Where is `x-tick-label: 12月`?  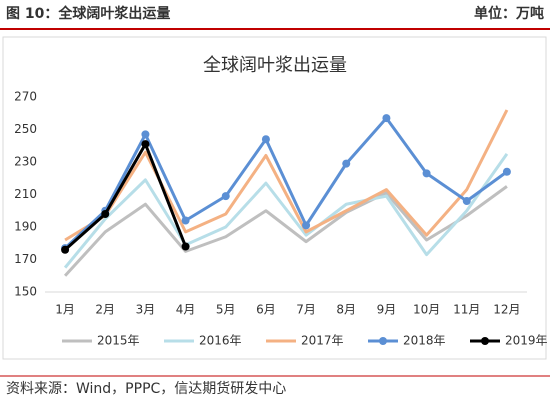 x-tick-label: 12月 is located at coordinates (506, 310).